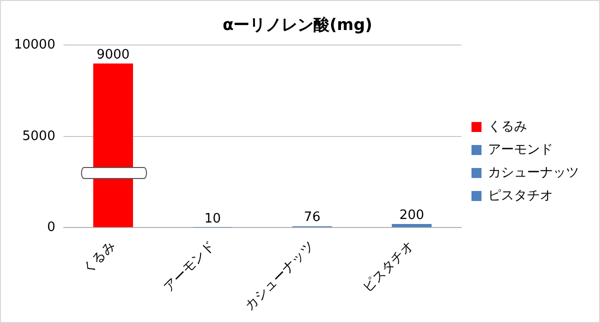 This screenshot has height=323, width=600. What do you see at coordinates (533, 172) in the screenshot?
I see `legend-label: カシューナッツ` at bounding box center [533, 172].